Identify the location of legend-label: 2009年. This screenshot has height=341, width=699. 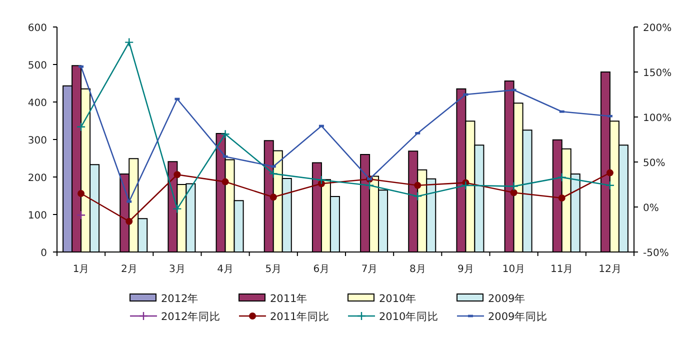
(507, 299).